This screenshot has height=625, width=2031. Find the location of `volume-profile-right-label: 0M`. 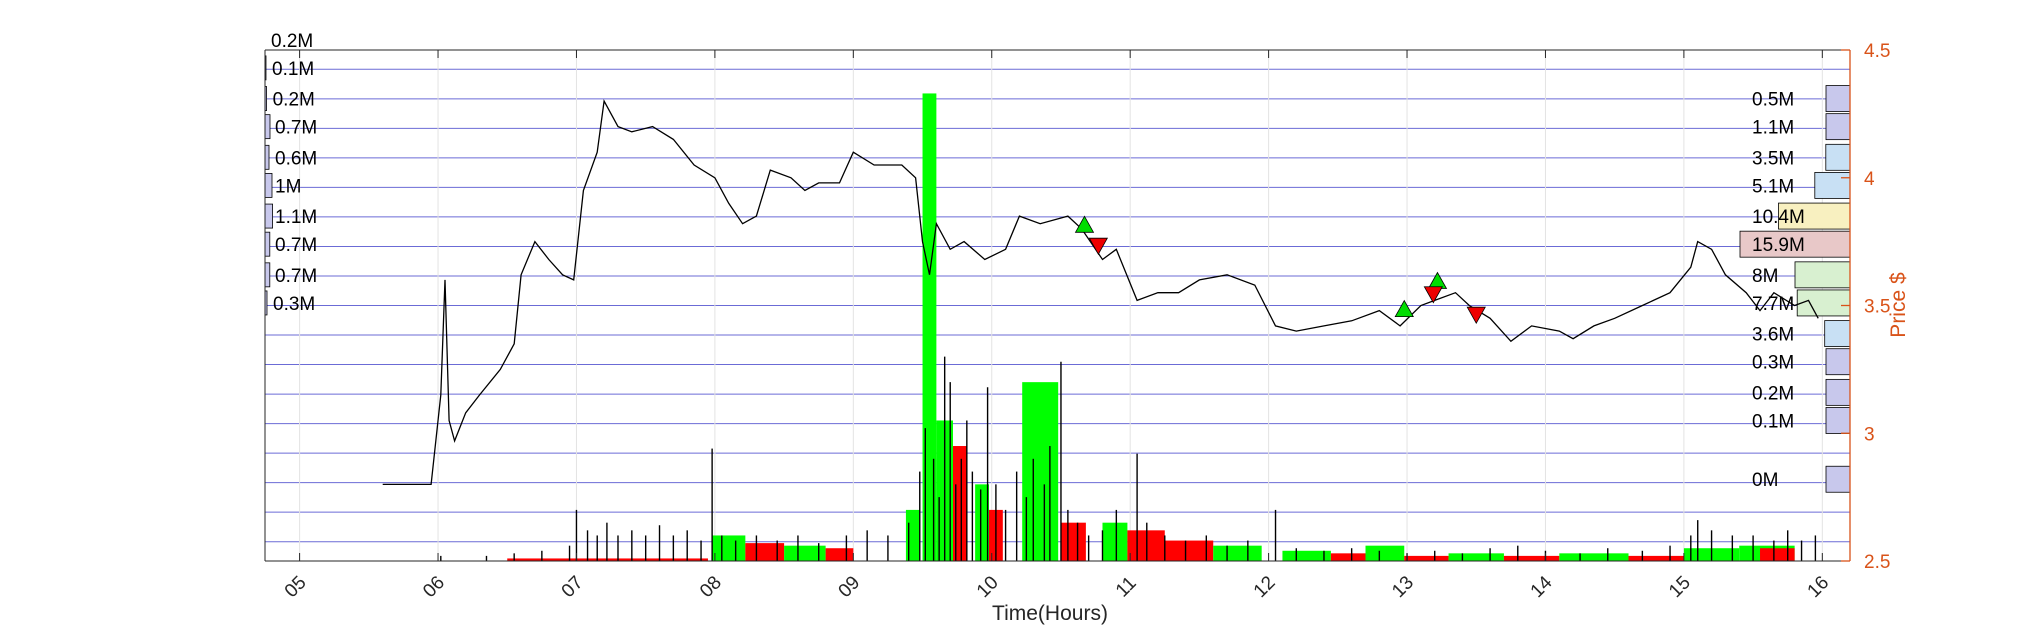

volume-profile-right-label: 0M is located at coordinates (1765, 480).